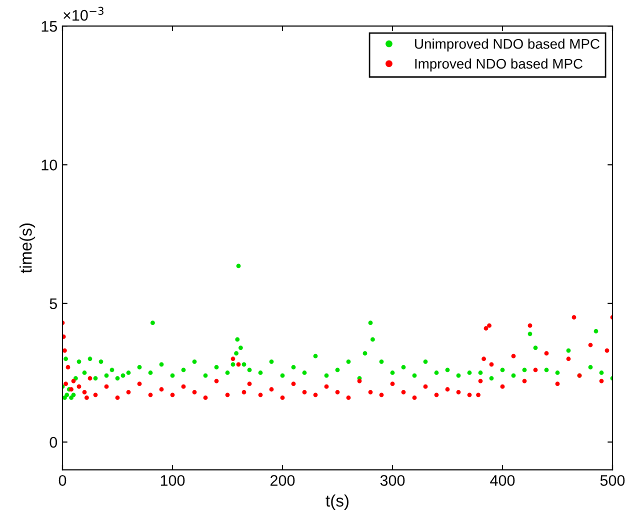  I want to click on y-axis-title: time(s), so click(28, 249).